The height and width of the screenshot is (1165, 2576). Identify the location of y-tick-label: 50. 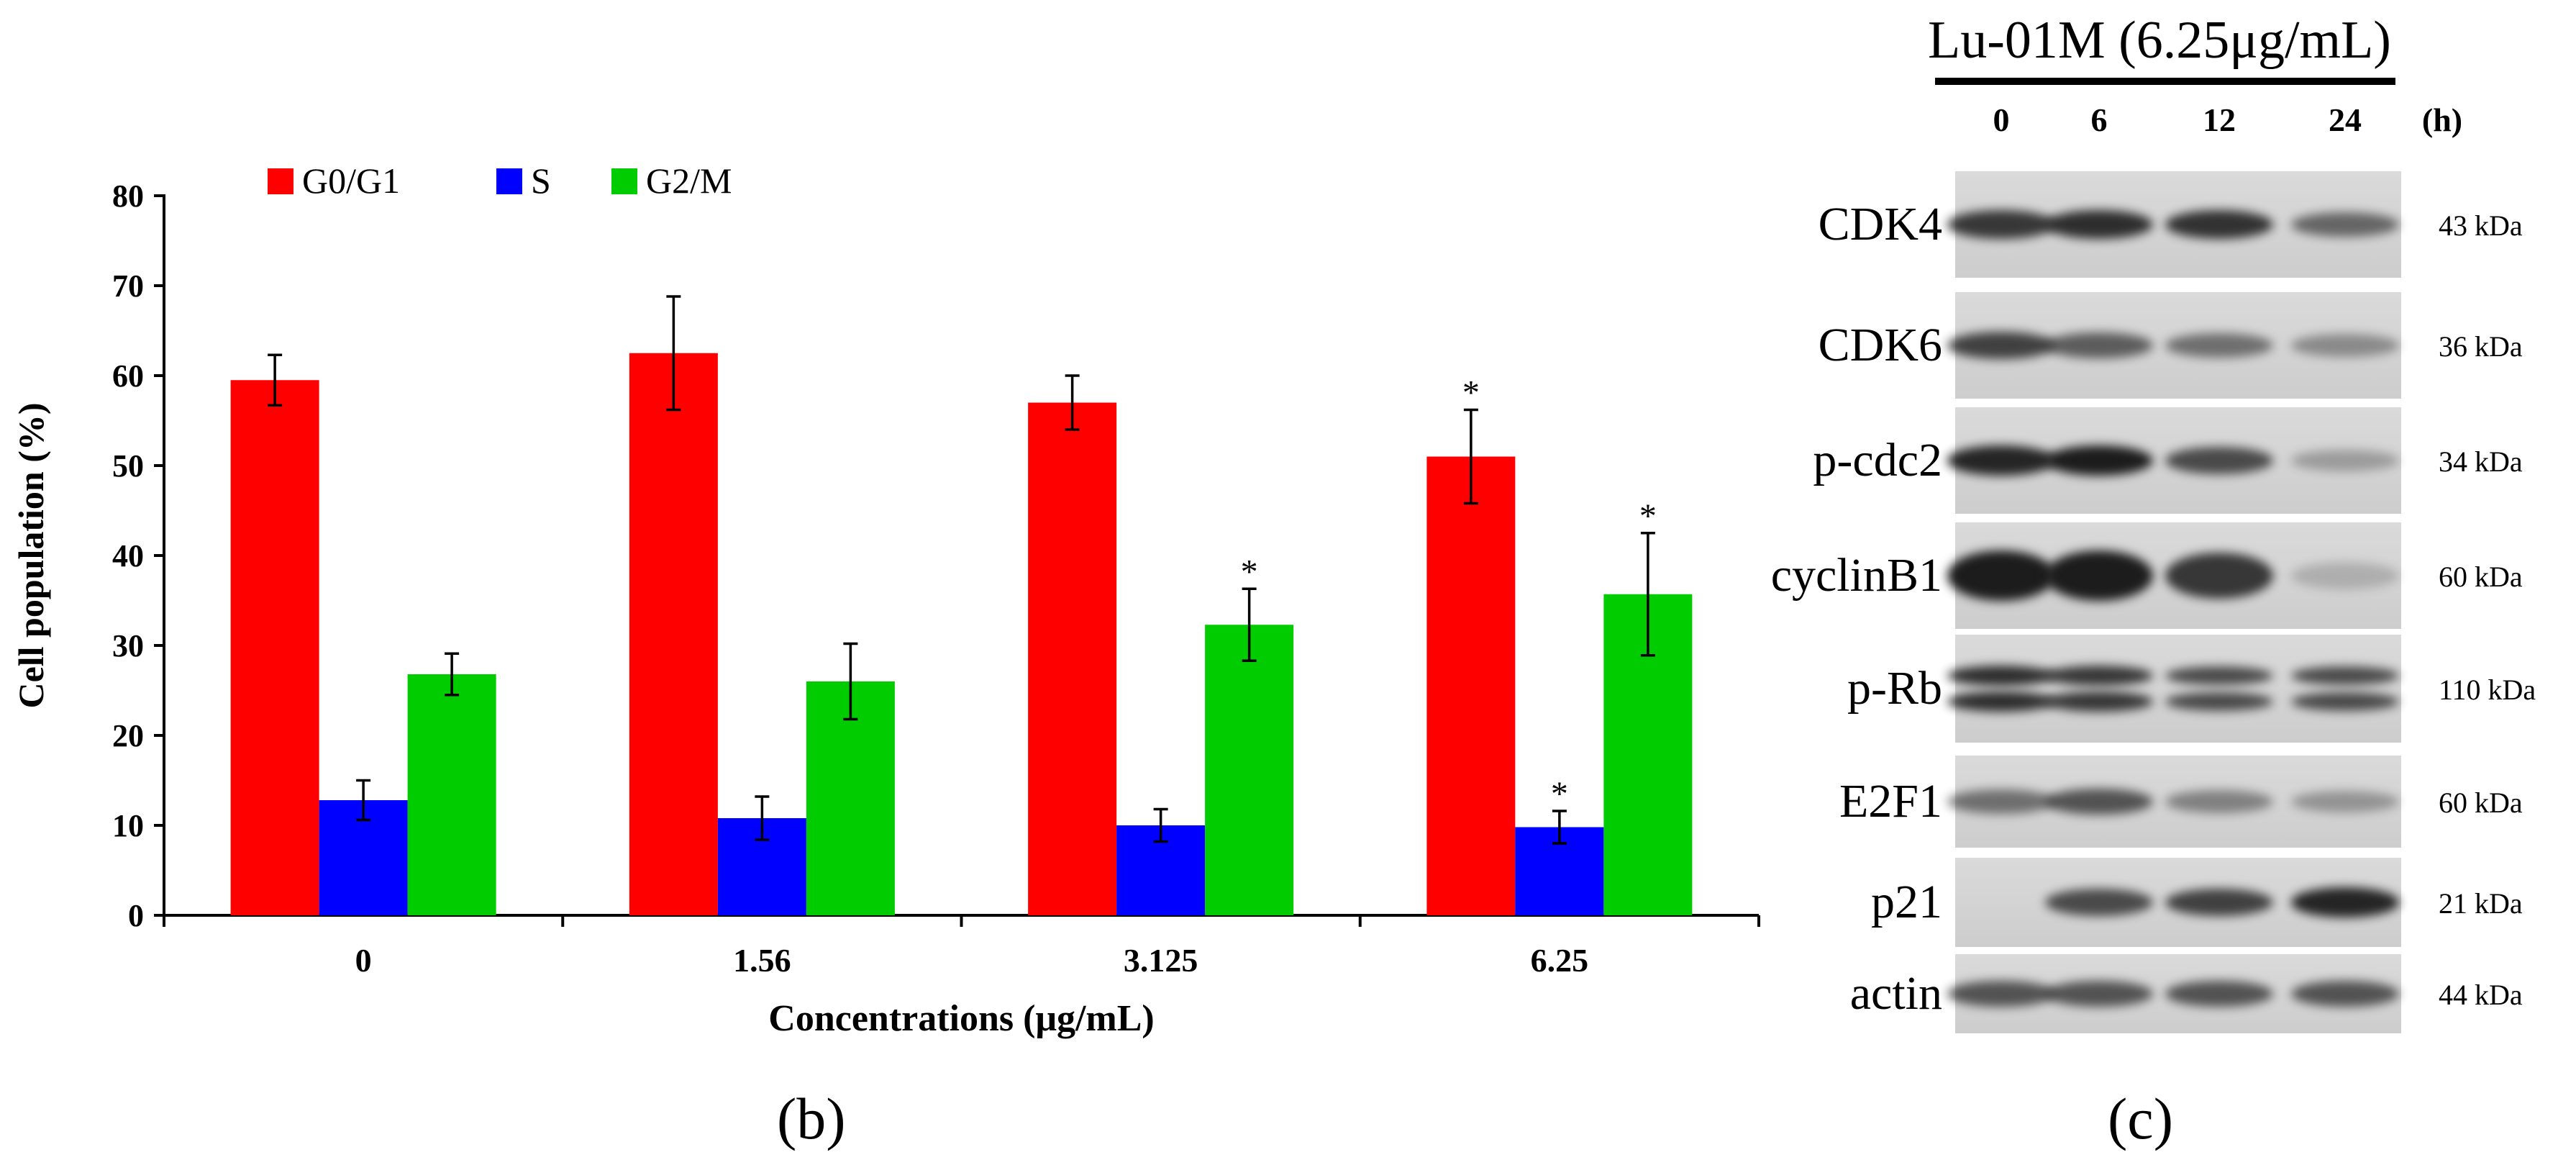
(128, 466).